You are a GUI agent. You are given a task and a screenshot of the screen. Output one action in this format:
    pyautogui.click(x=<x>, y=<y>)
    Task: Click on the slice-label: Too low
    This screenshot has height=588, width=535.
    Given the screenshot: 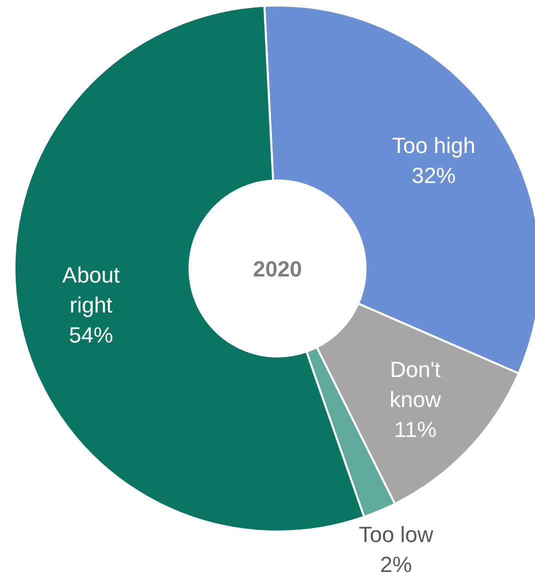 What is the action you would take?
    pyautogui.click(x=396, y=535)
    